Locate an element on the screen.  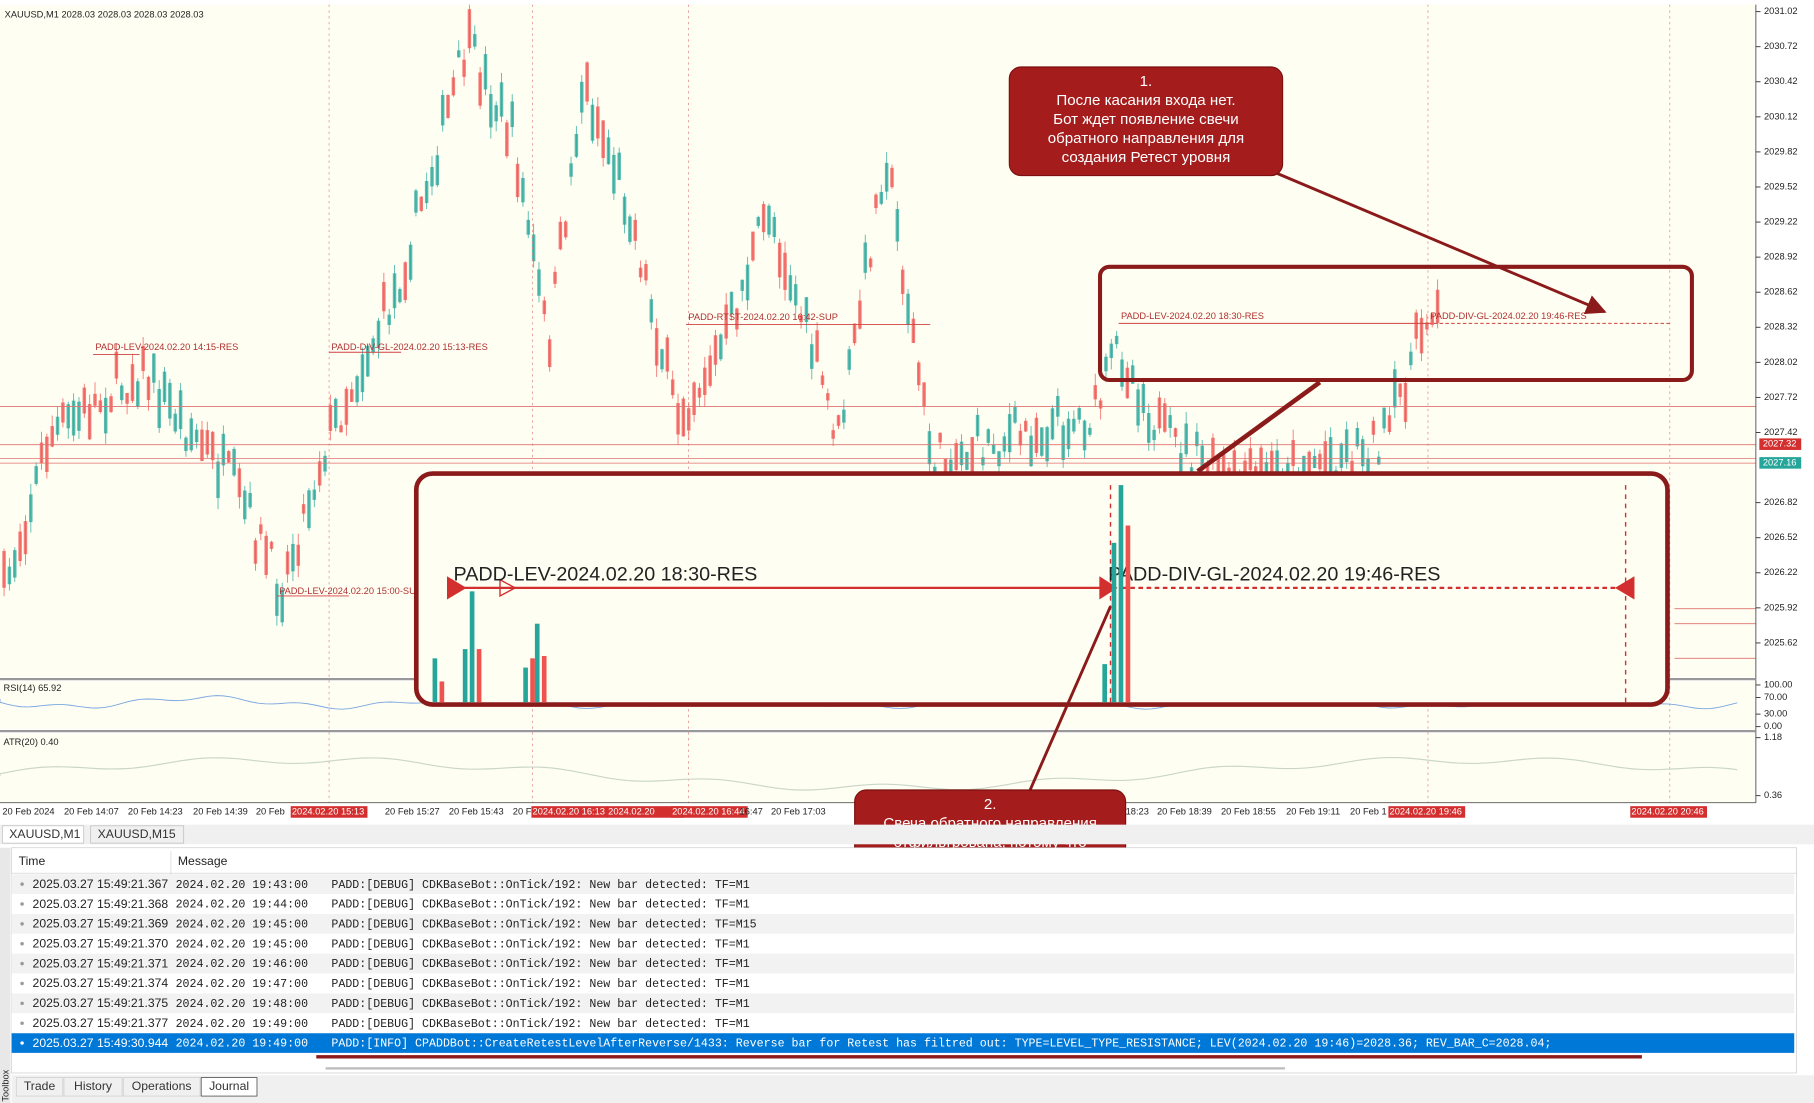
price-tick-label: 2027.72 is located at coordinates (1781, 397).